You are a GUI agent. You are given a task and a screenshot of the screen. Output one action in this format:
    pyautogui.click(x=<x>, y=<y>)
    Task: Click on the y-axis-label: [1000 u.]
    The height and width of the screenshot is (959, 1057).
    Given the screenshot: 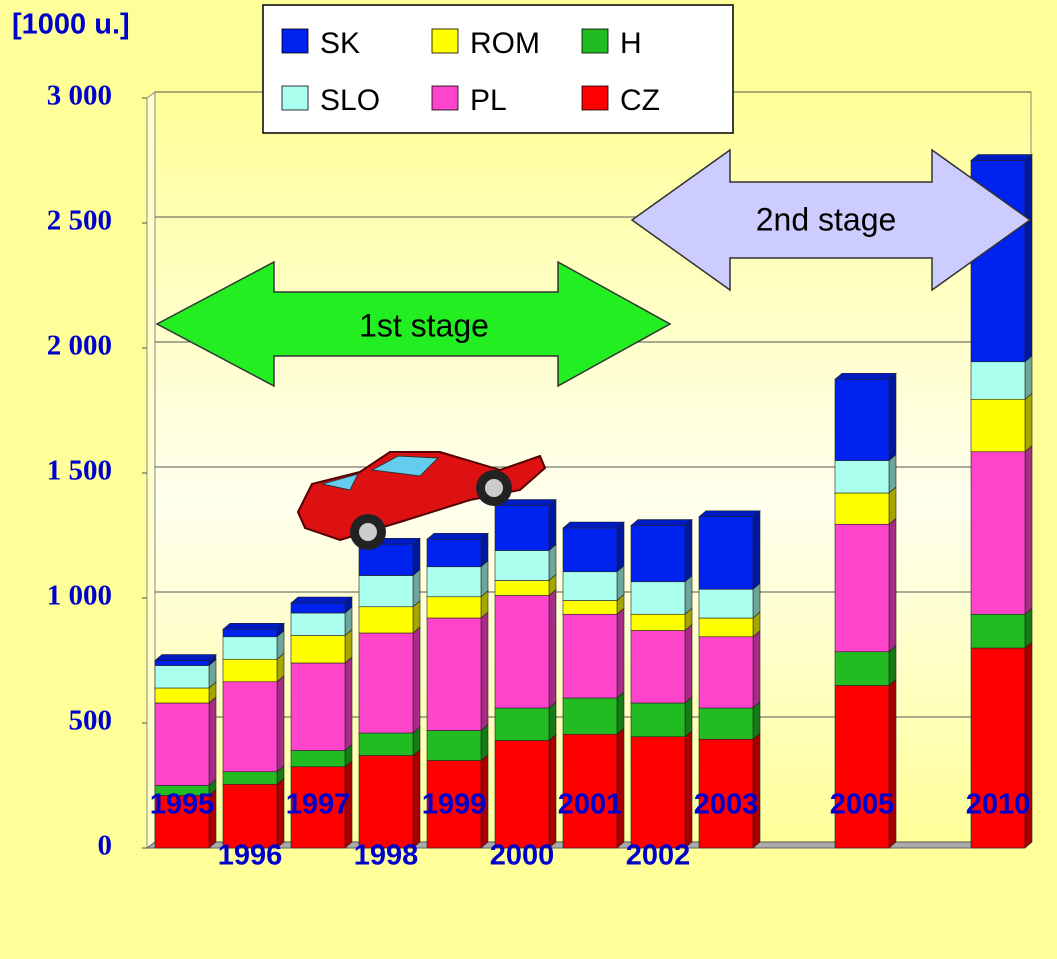 What is the action you would take?
    pyautogui.click(x=71, y=25)
    